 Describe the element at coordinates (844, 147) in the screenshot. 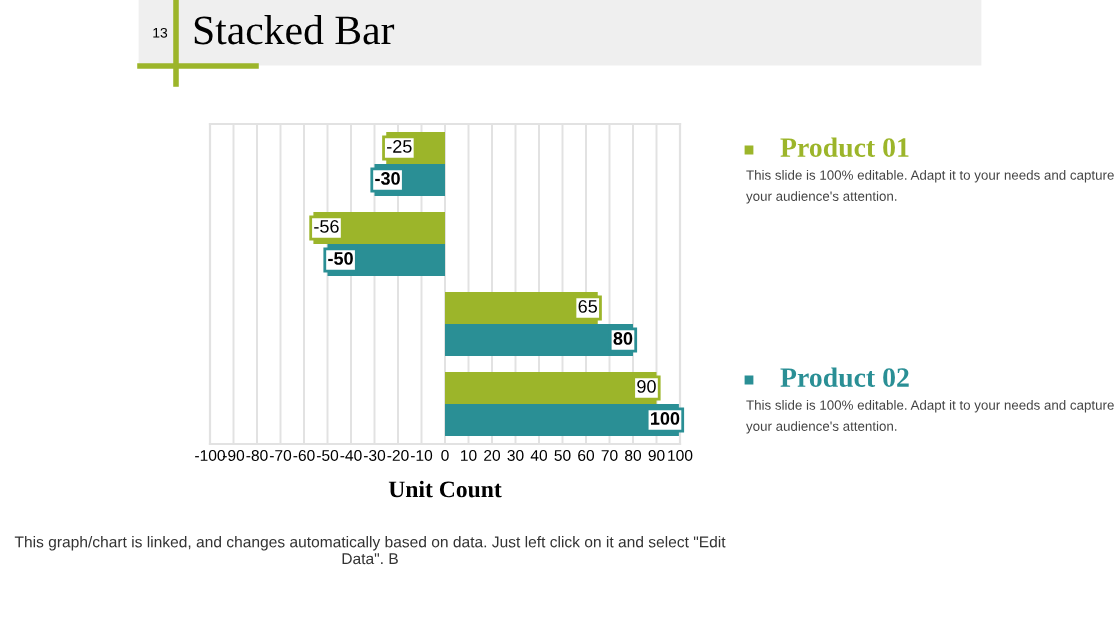

I see `legend-label: Product 01` at that location.